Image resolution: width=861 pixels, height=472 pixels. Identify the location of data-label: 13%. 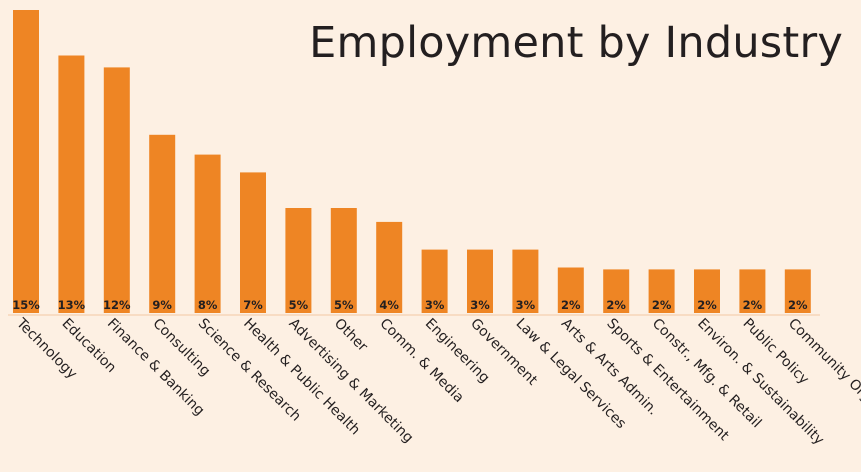
(72, 305).